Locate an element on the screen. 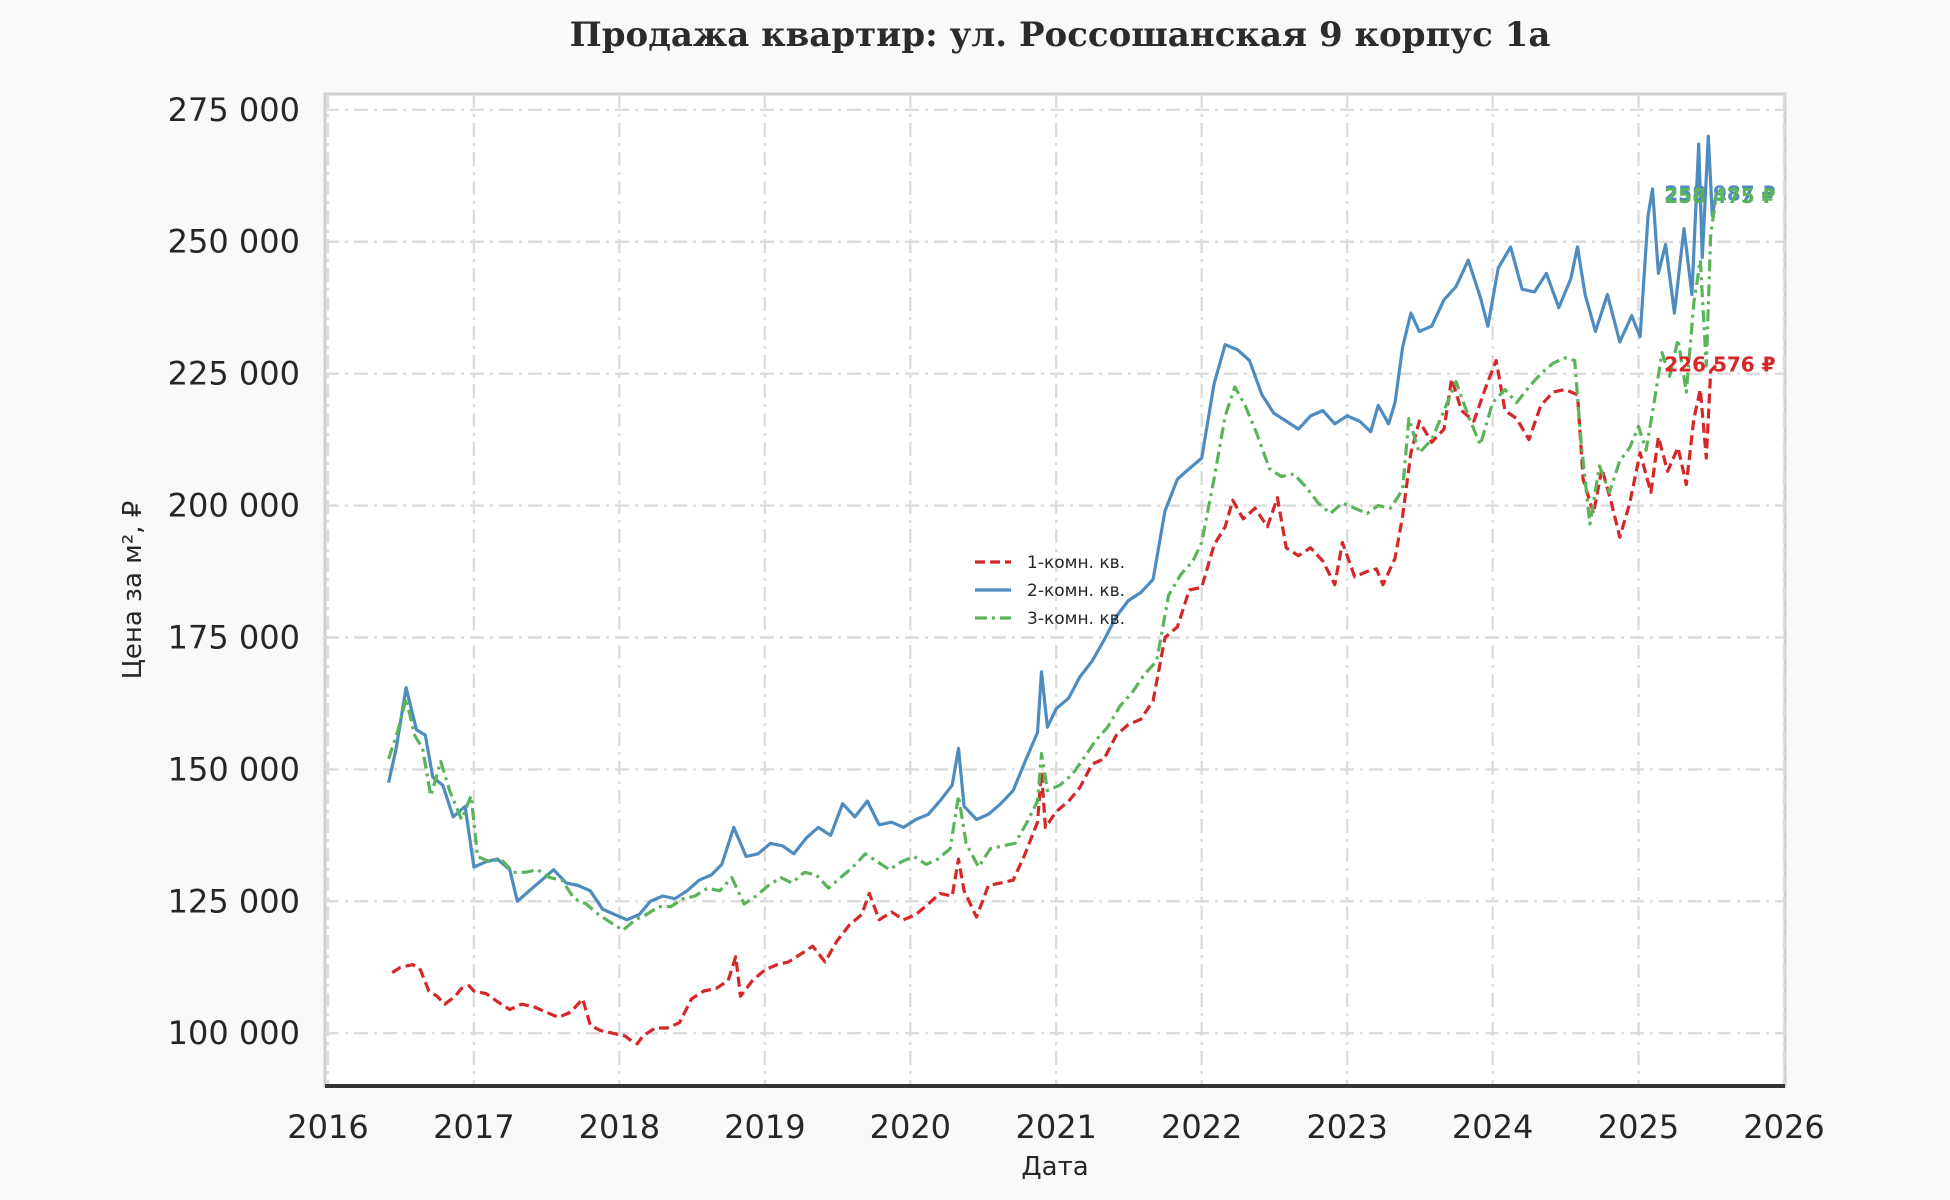 The width and height of the screenshot is (1950, 1200). y-tick-label: 100 000 is located at coordinates (234, 1033).